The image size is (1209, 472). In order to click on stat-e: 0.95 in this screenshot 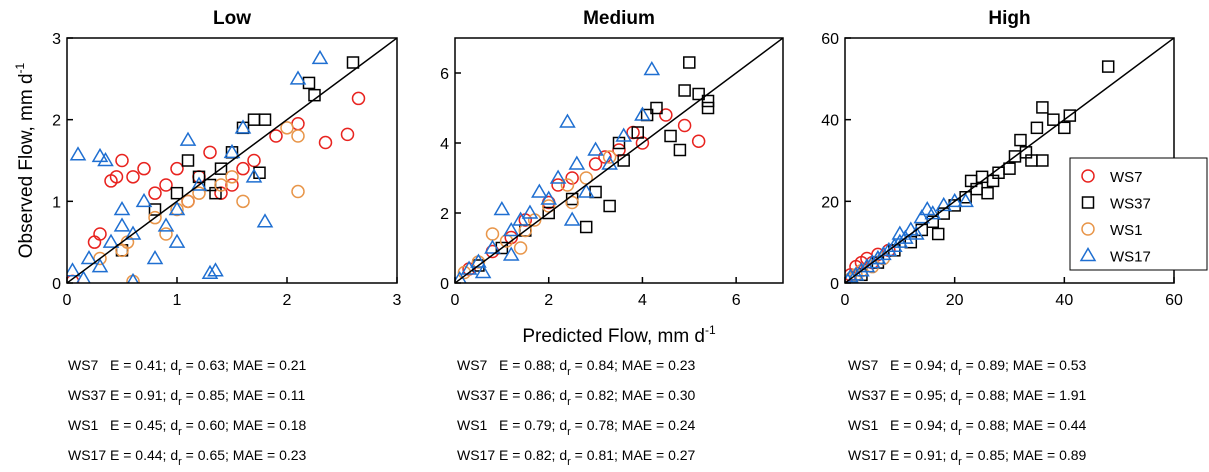, I will do `click(928, 395)`.